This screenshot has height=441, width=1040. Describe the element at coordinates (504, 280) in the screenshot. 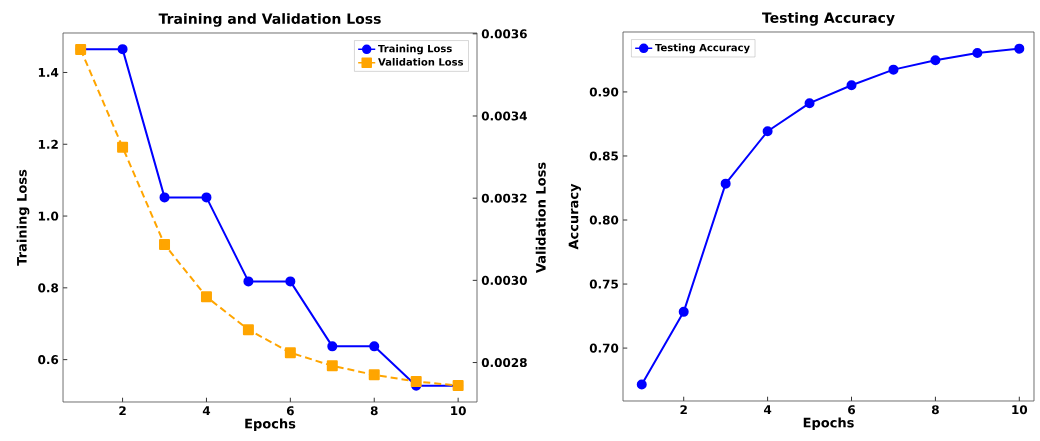

I see `y2-tick-label: 0.0030` at that location.